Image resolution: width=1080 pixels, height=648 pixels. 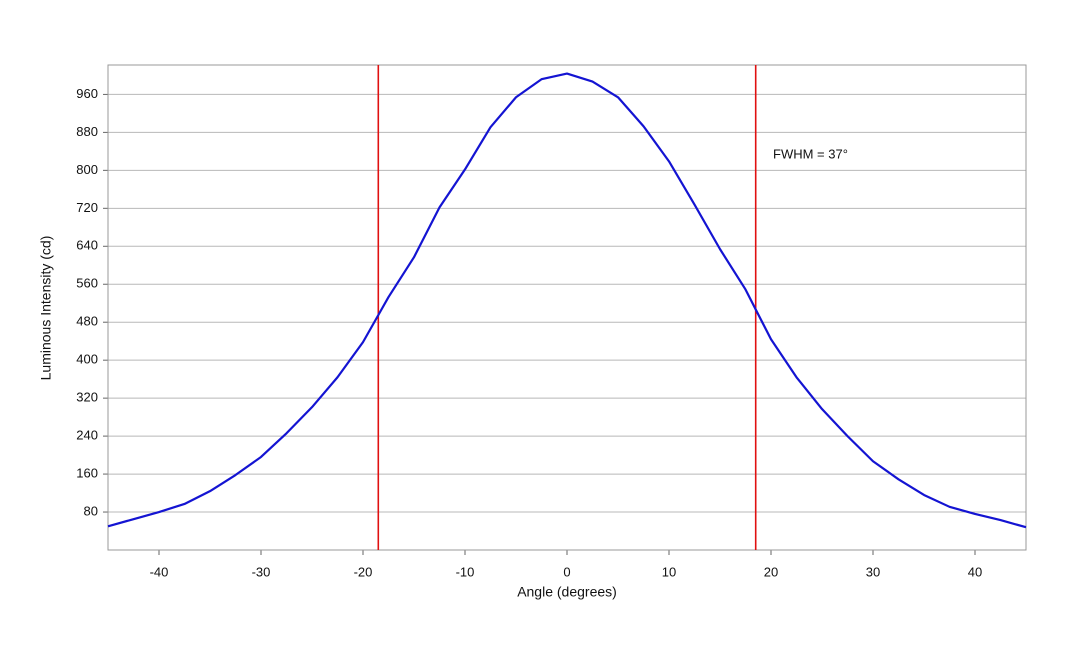 What do you see at coordinates (669, 571) in the screenshot?
I see `x-tick-label: 10` at bounding box center [669, 571].